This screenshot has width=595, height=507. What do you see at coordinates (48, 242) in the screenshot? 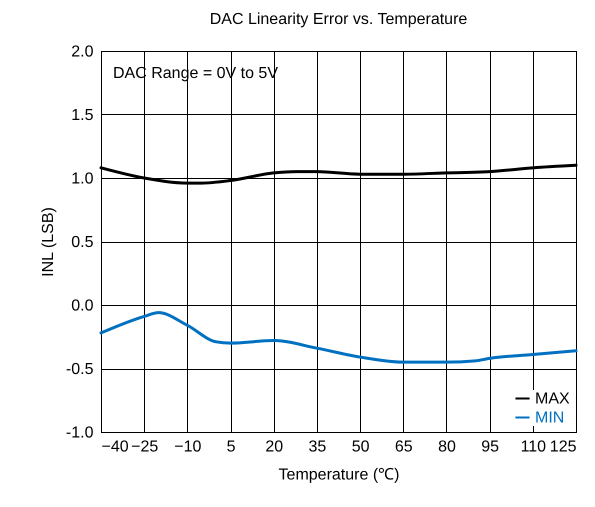
I see `y-axis-title: INL (LSB)` at bounding box center [48, 242].